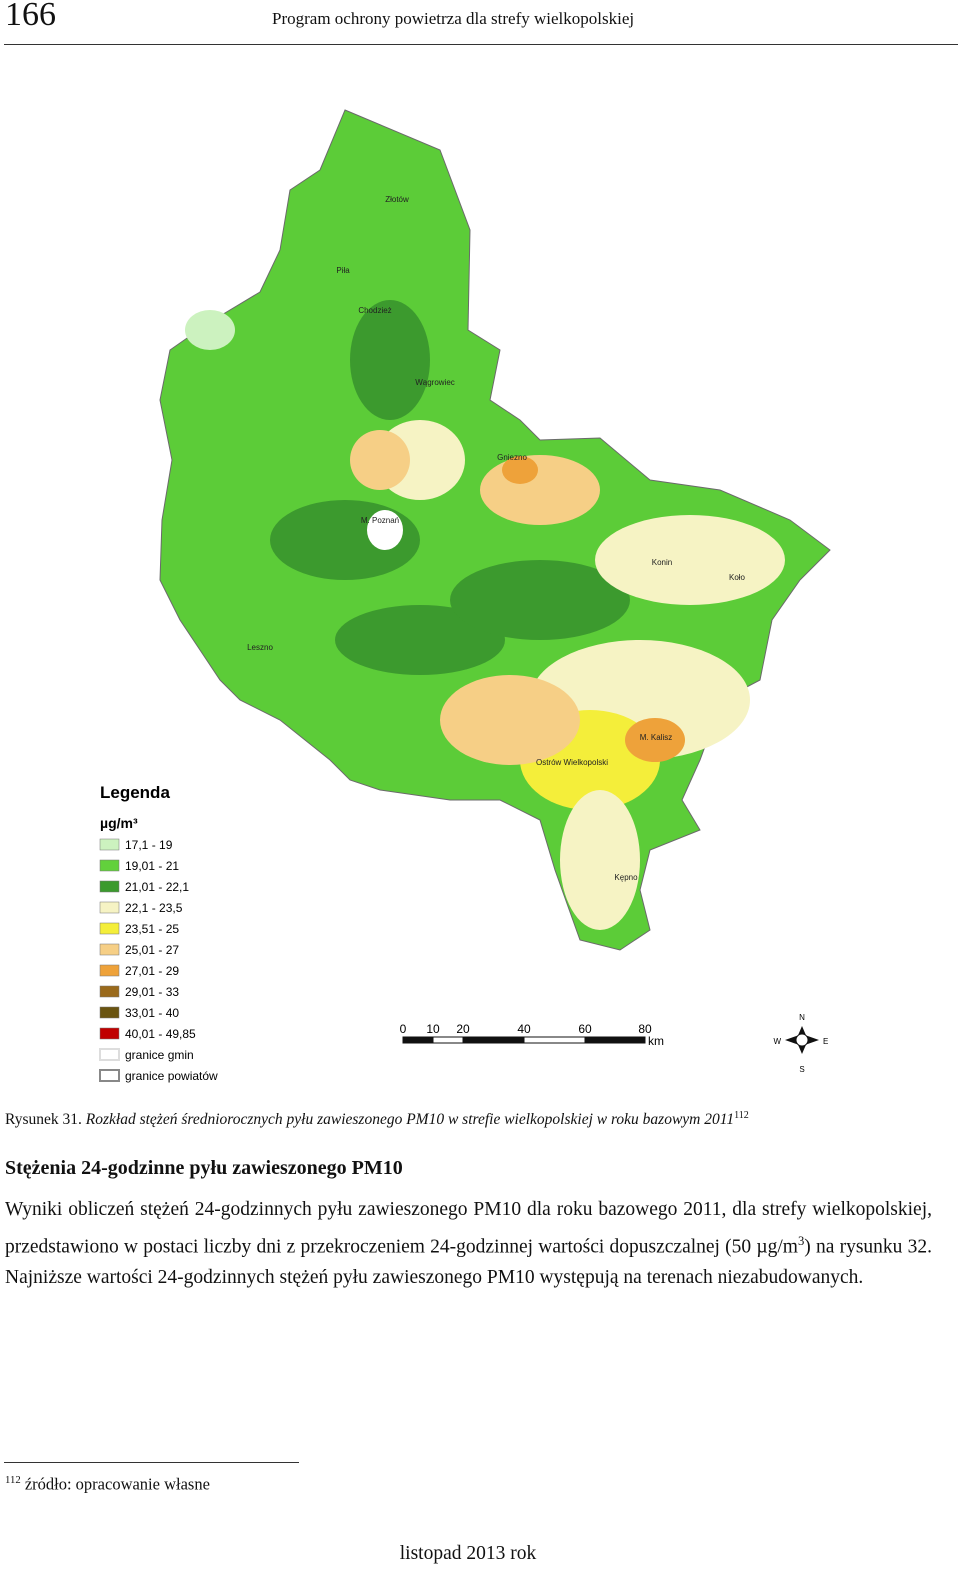  What do you see at coordinates (152, 992) in the screenshot?
I see `legend-label: 29,01 - 33` at bounding box center [152, 992].